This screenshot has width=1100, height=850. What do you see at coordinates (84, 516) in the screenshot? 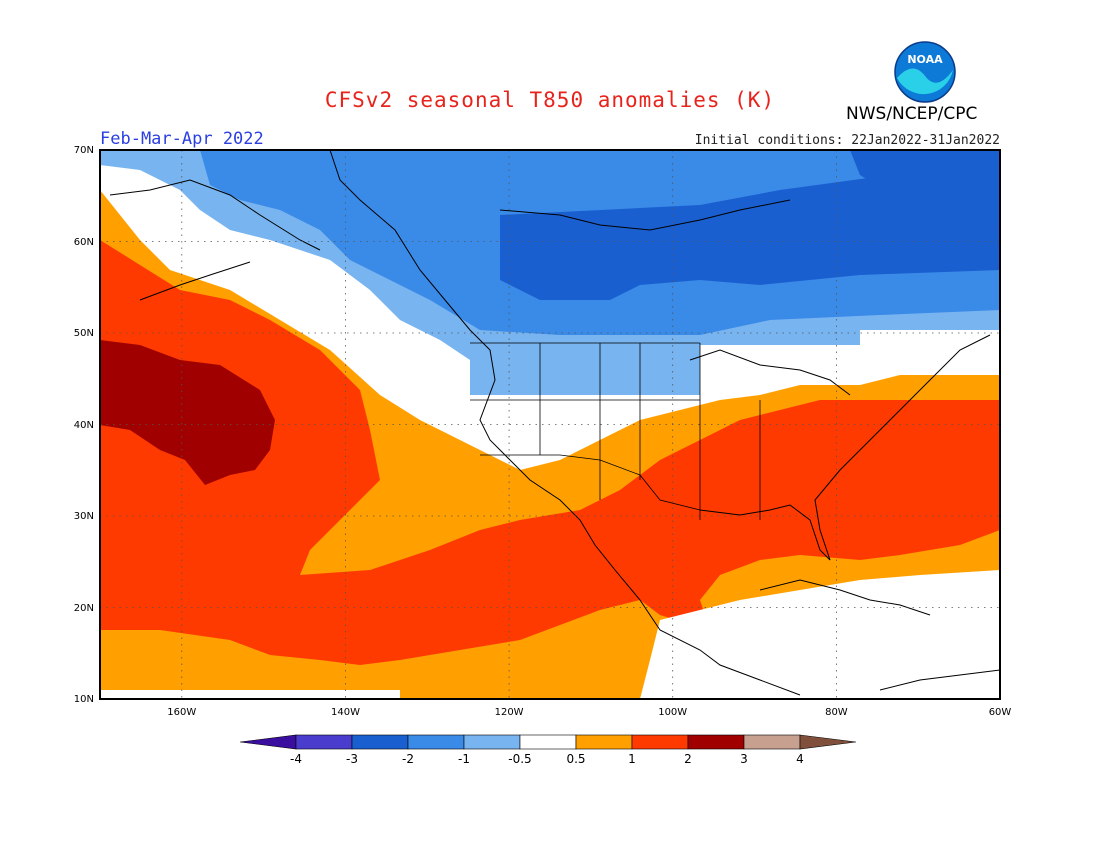
I see `lat-tick-label: 30N` at bounding box center [84, 516].